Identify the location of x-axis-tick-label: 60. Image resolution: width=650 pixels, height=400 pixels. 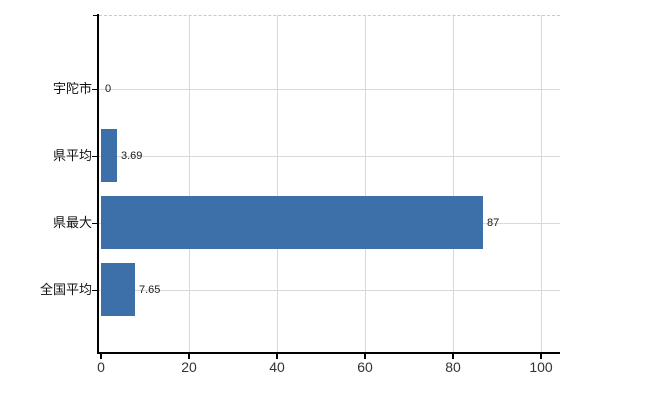
(365, 367).